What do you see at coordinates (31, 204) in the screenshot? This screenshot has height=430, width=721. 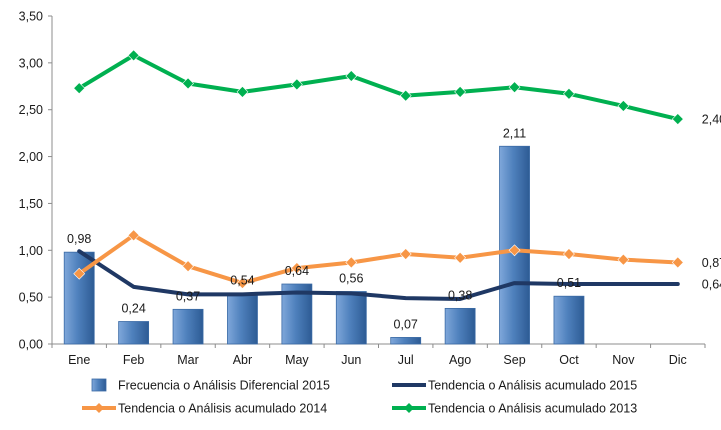 I see `y-tick-label: 1,50` at bounding box center [31, 204].